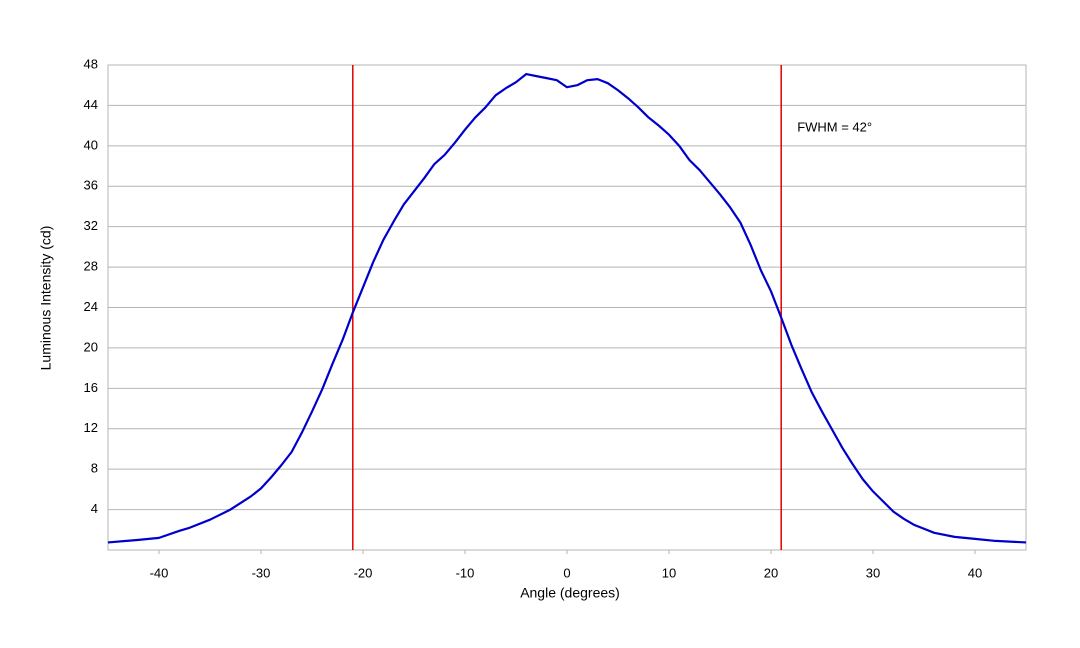 This screenshot has height=648, width=1080. What do you see at coordinates (261, 572) in the screenshot?
I see `x-tick-label: -30` at bounding box center [261, 572].